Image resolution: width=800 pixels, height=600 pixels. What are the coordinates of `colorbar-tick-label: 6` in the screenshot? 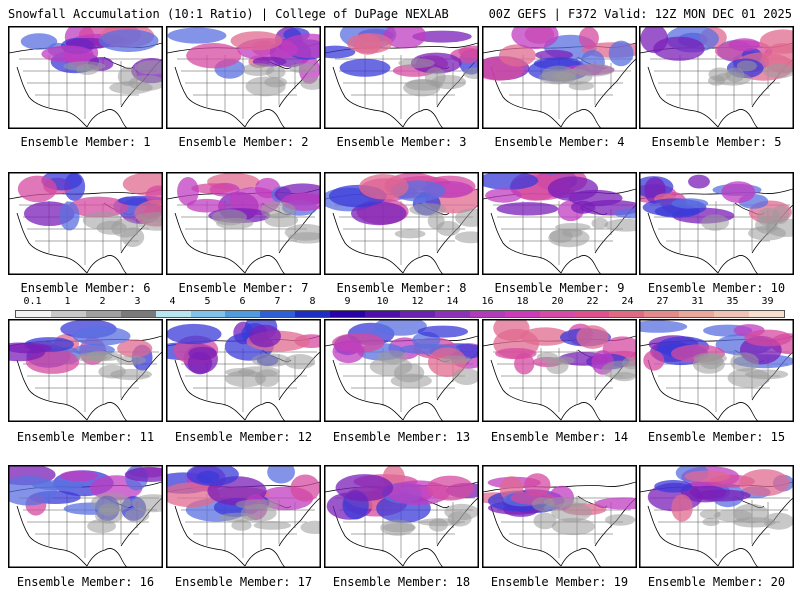 It's located at (242, 301).